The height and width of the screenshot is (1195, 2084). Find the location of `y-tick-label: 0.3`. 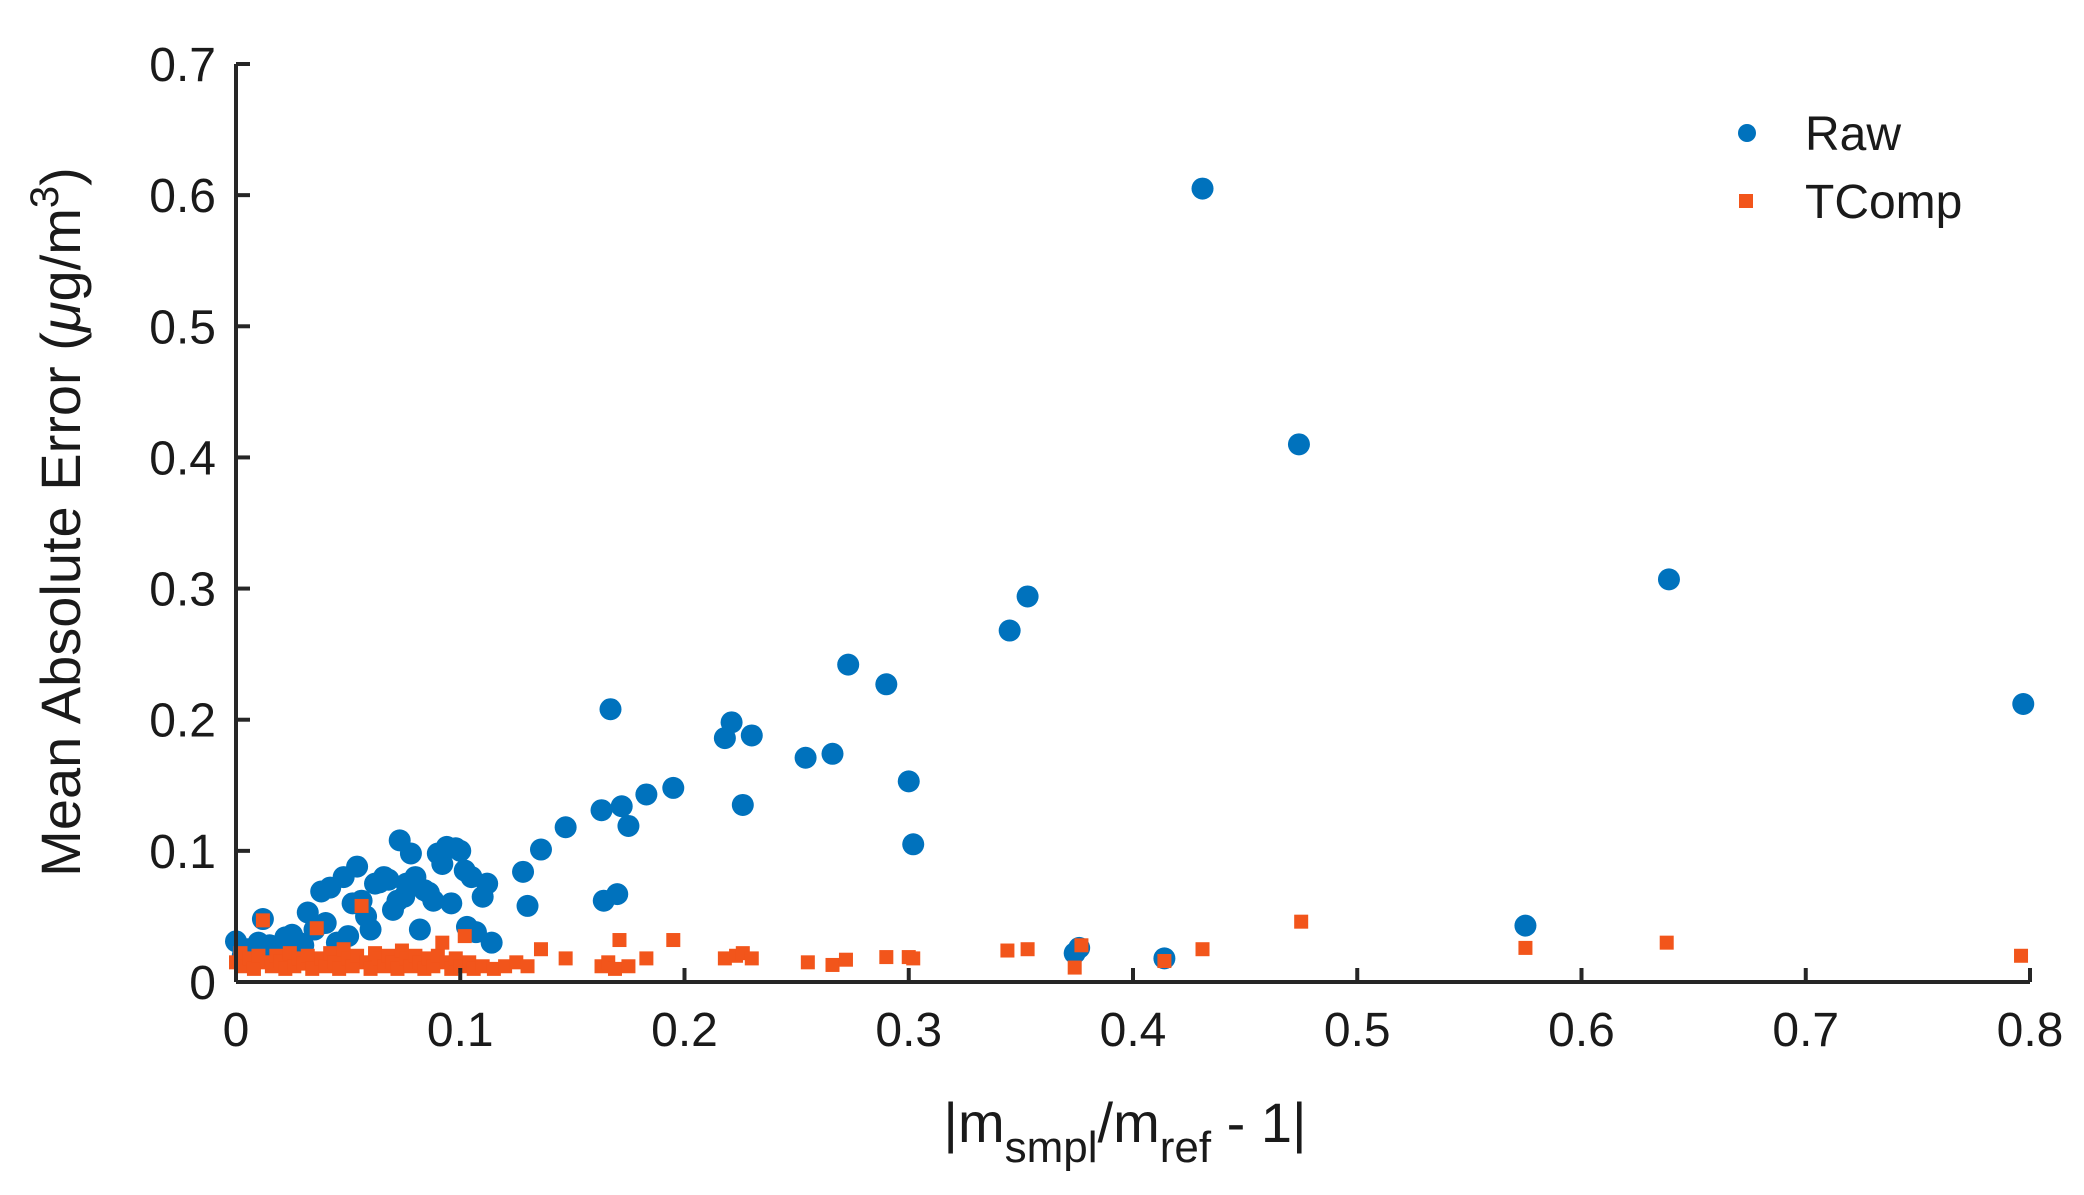

y-tick-label: 0.3 is located at coordinates (182, 590).